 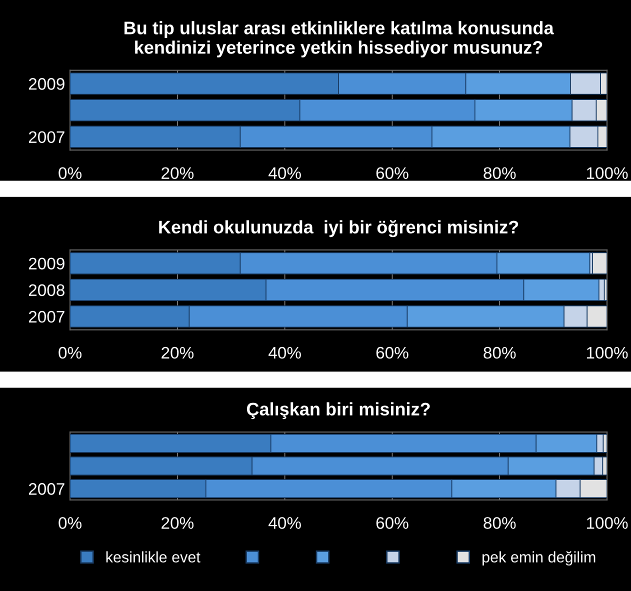 I want to click on chart-title: Çalışkan biri misiniz?, so click(x=338, y=411).